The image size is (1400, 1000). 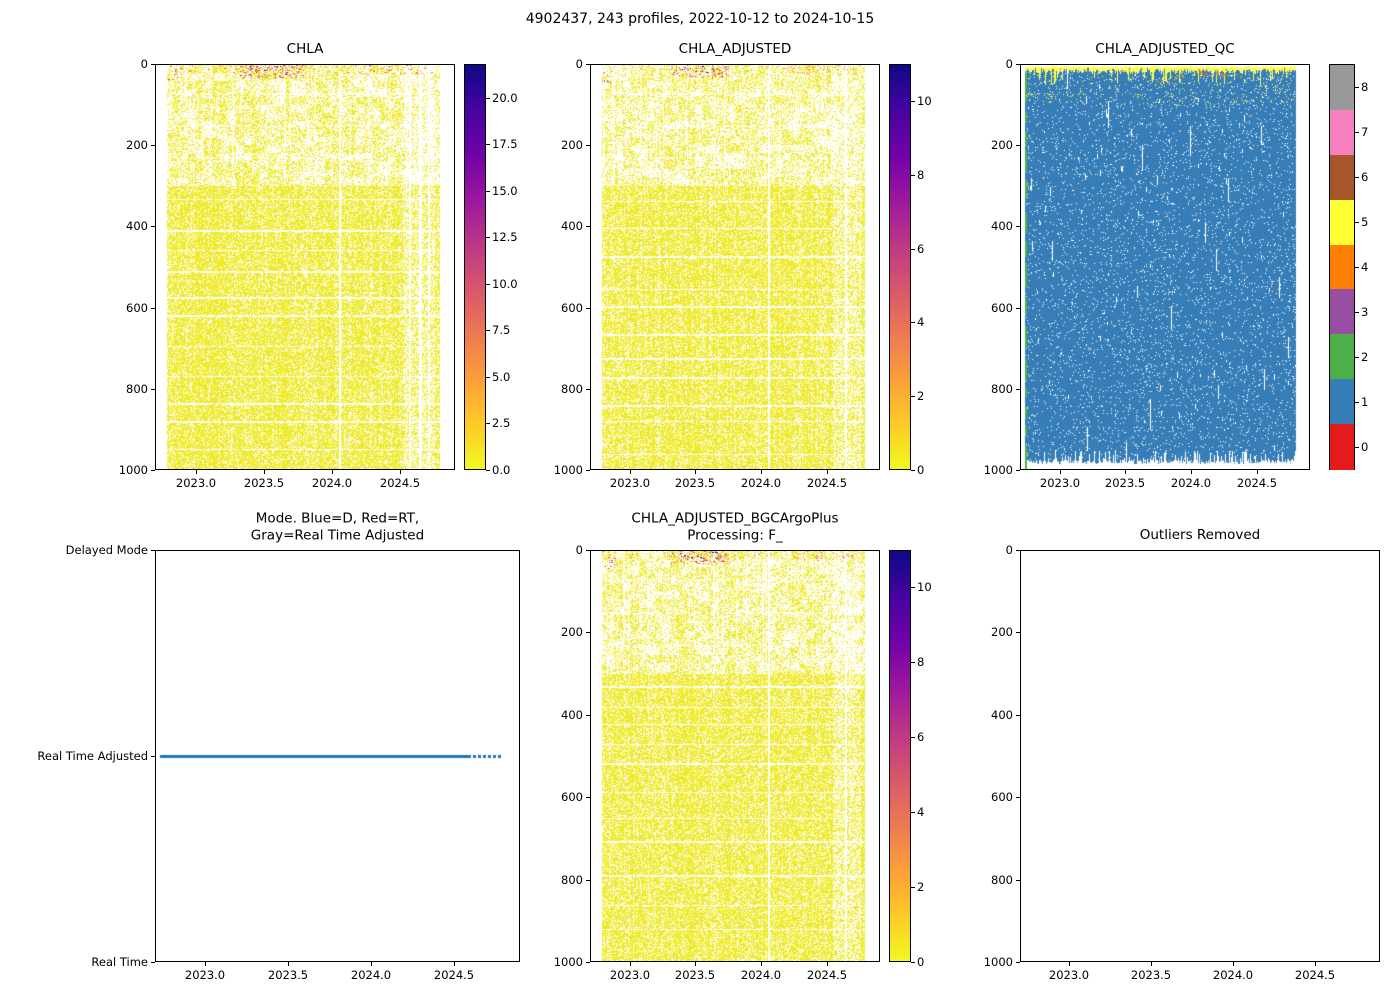 I want to click on chla-adjusted-heatmap-canvas, so click(x=735, y=267).